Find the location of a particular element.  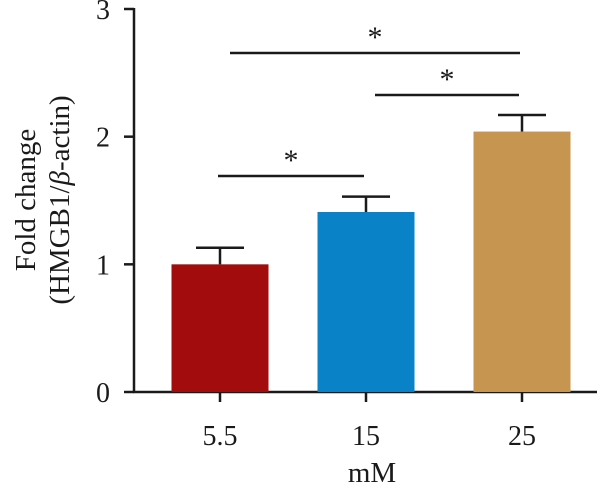

y-axis-title-line2: (HMGB1/β-actin) is located at coordinates (60, 199).